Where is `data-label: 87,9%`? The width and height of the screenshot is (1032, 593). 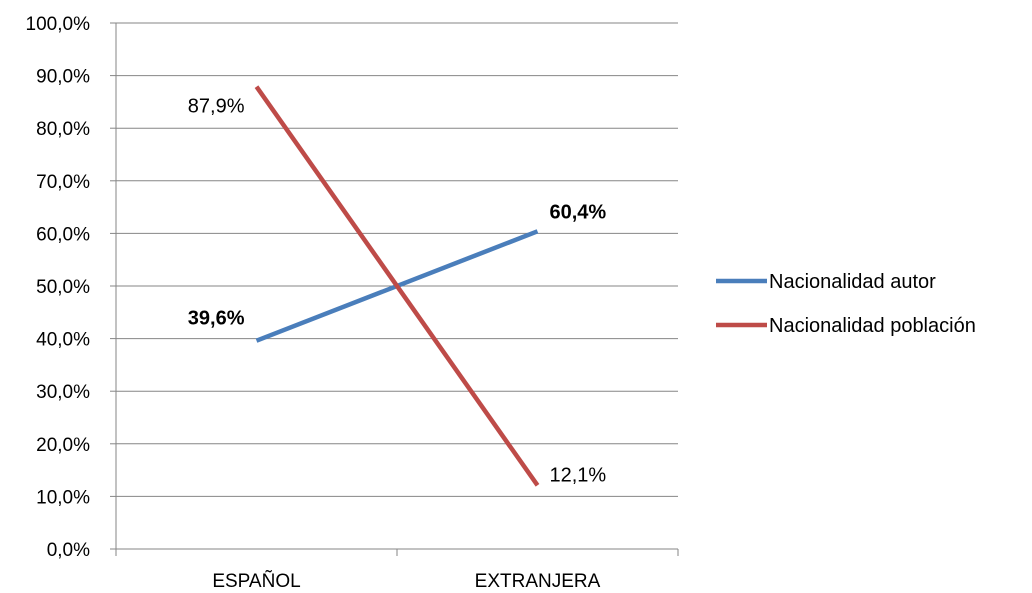 data-label: 87,9% is located at coordinates (216, 107).